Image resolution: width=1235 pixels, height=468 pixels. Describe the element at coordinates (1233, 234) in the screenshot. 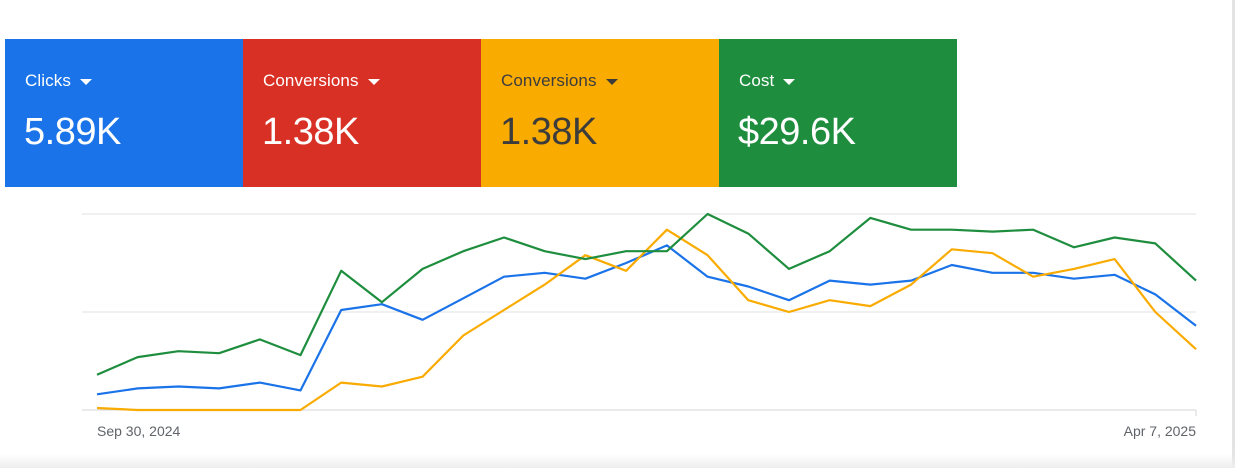

I see `window-right-edge` at that location.